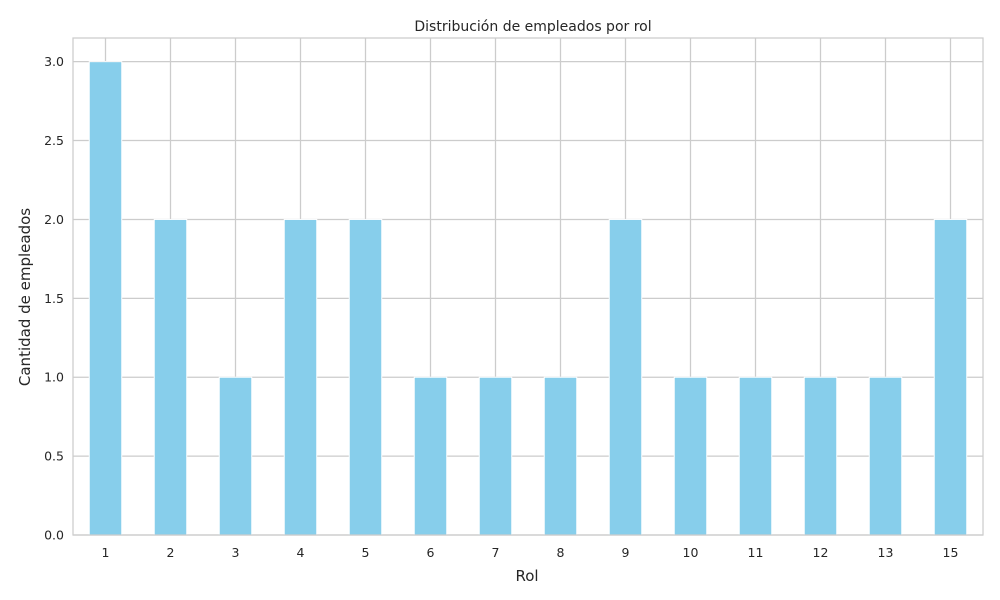  What do you see at coordinates (951, 552) in the screenshot?
I see `x-tick-label: 15` at bounding box center [951, 552].